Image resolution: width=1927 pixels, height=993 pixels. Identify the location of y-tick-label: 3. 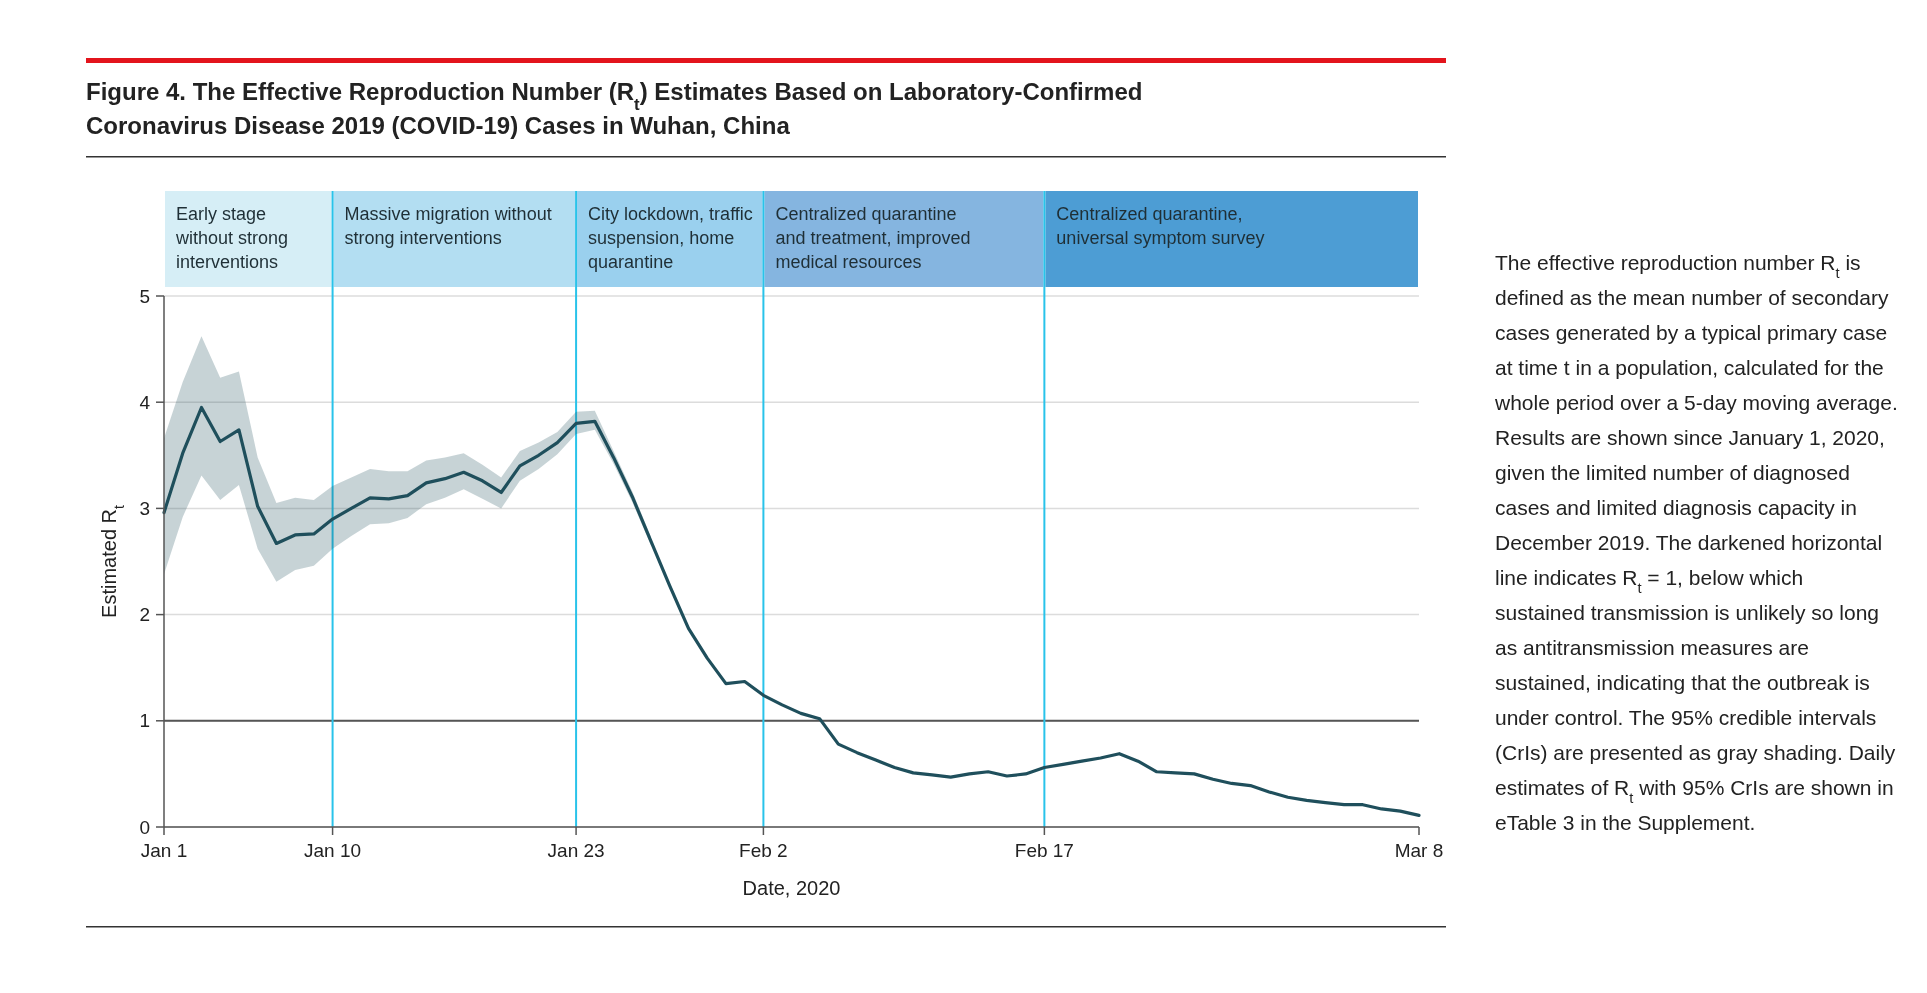
(144, 509).